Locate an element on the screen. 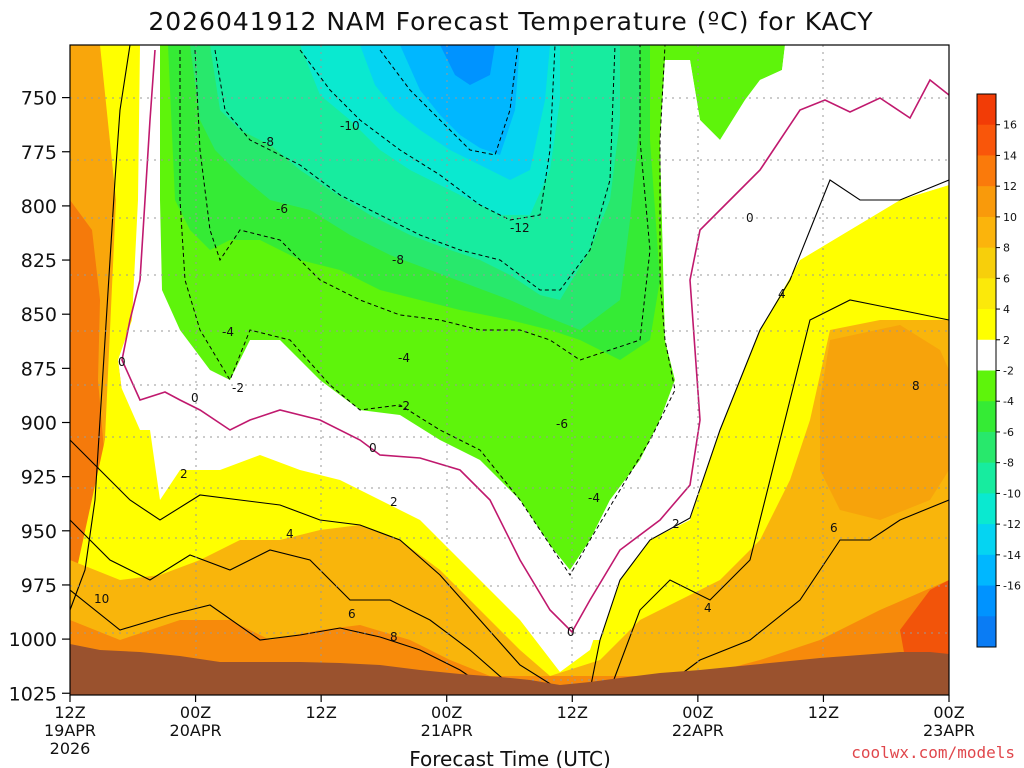  contour-label-8b: 8 is located at coordinates (916, 386).